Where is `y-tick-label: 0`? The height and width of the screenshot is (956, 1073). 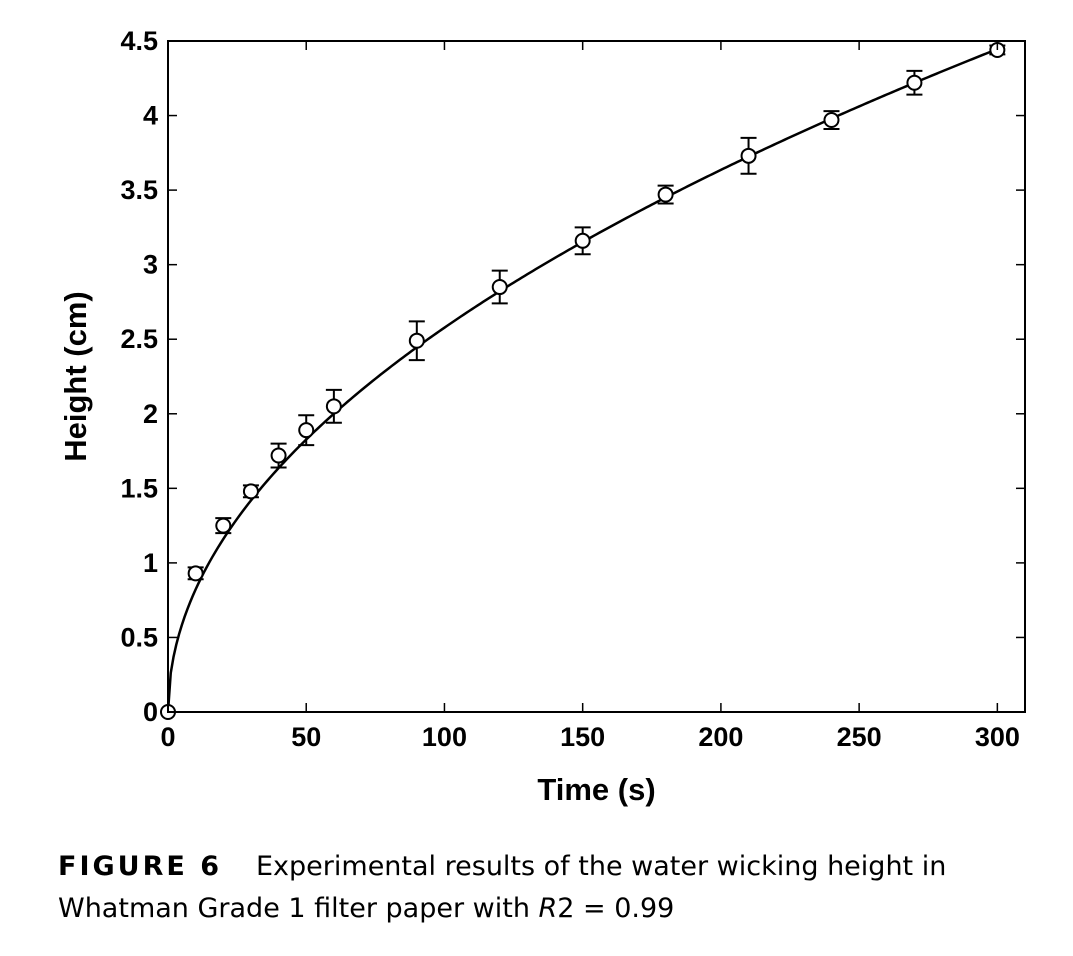 y-tick-label: 0 is located at coordinates (150, 712).